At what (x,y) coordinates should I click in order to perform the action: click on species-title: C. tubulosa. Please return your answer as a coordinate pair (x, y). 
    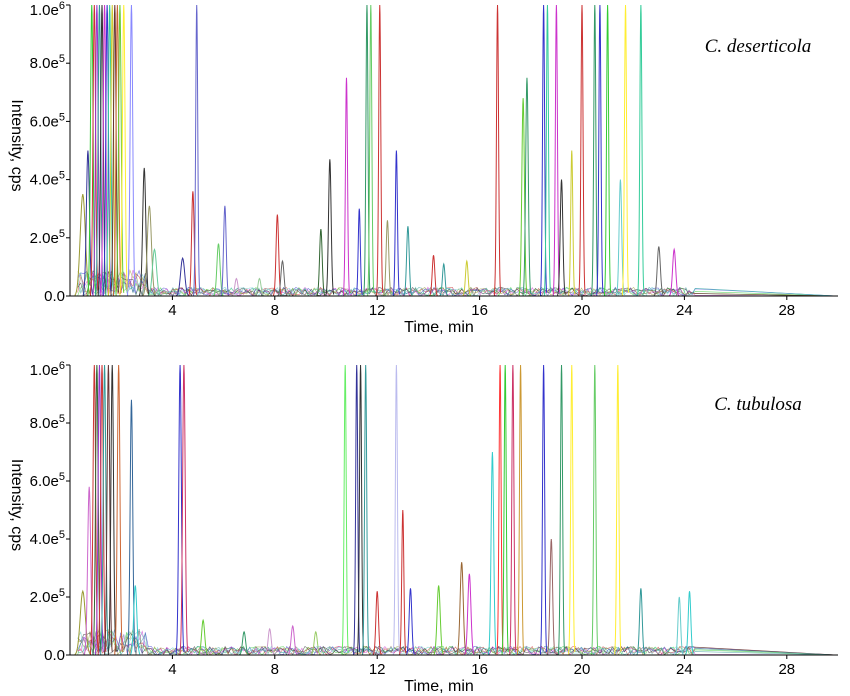
    Looking at the image, I should click on (758, 404).